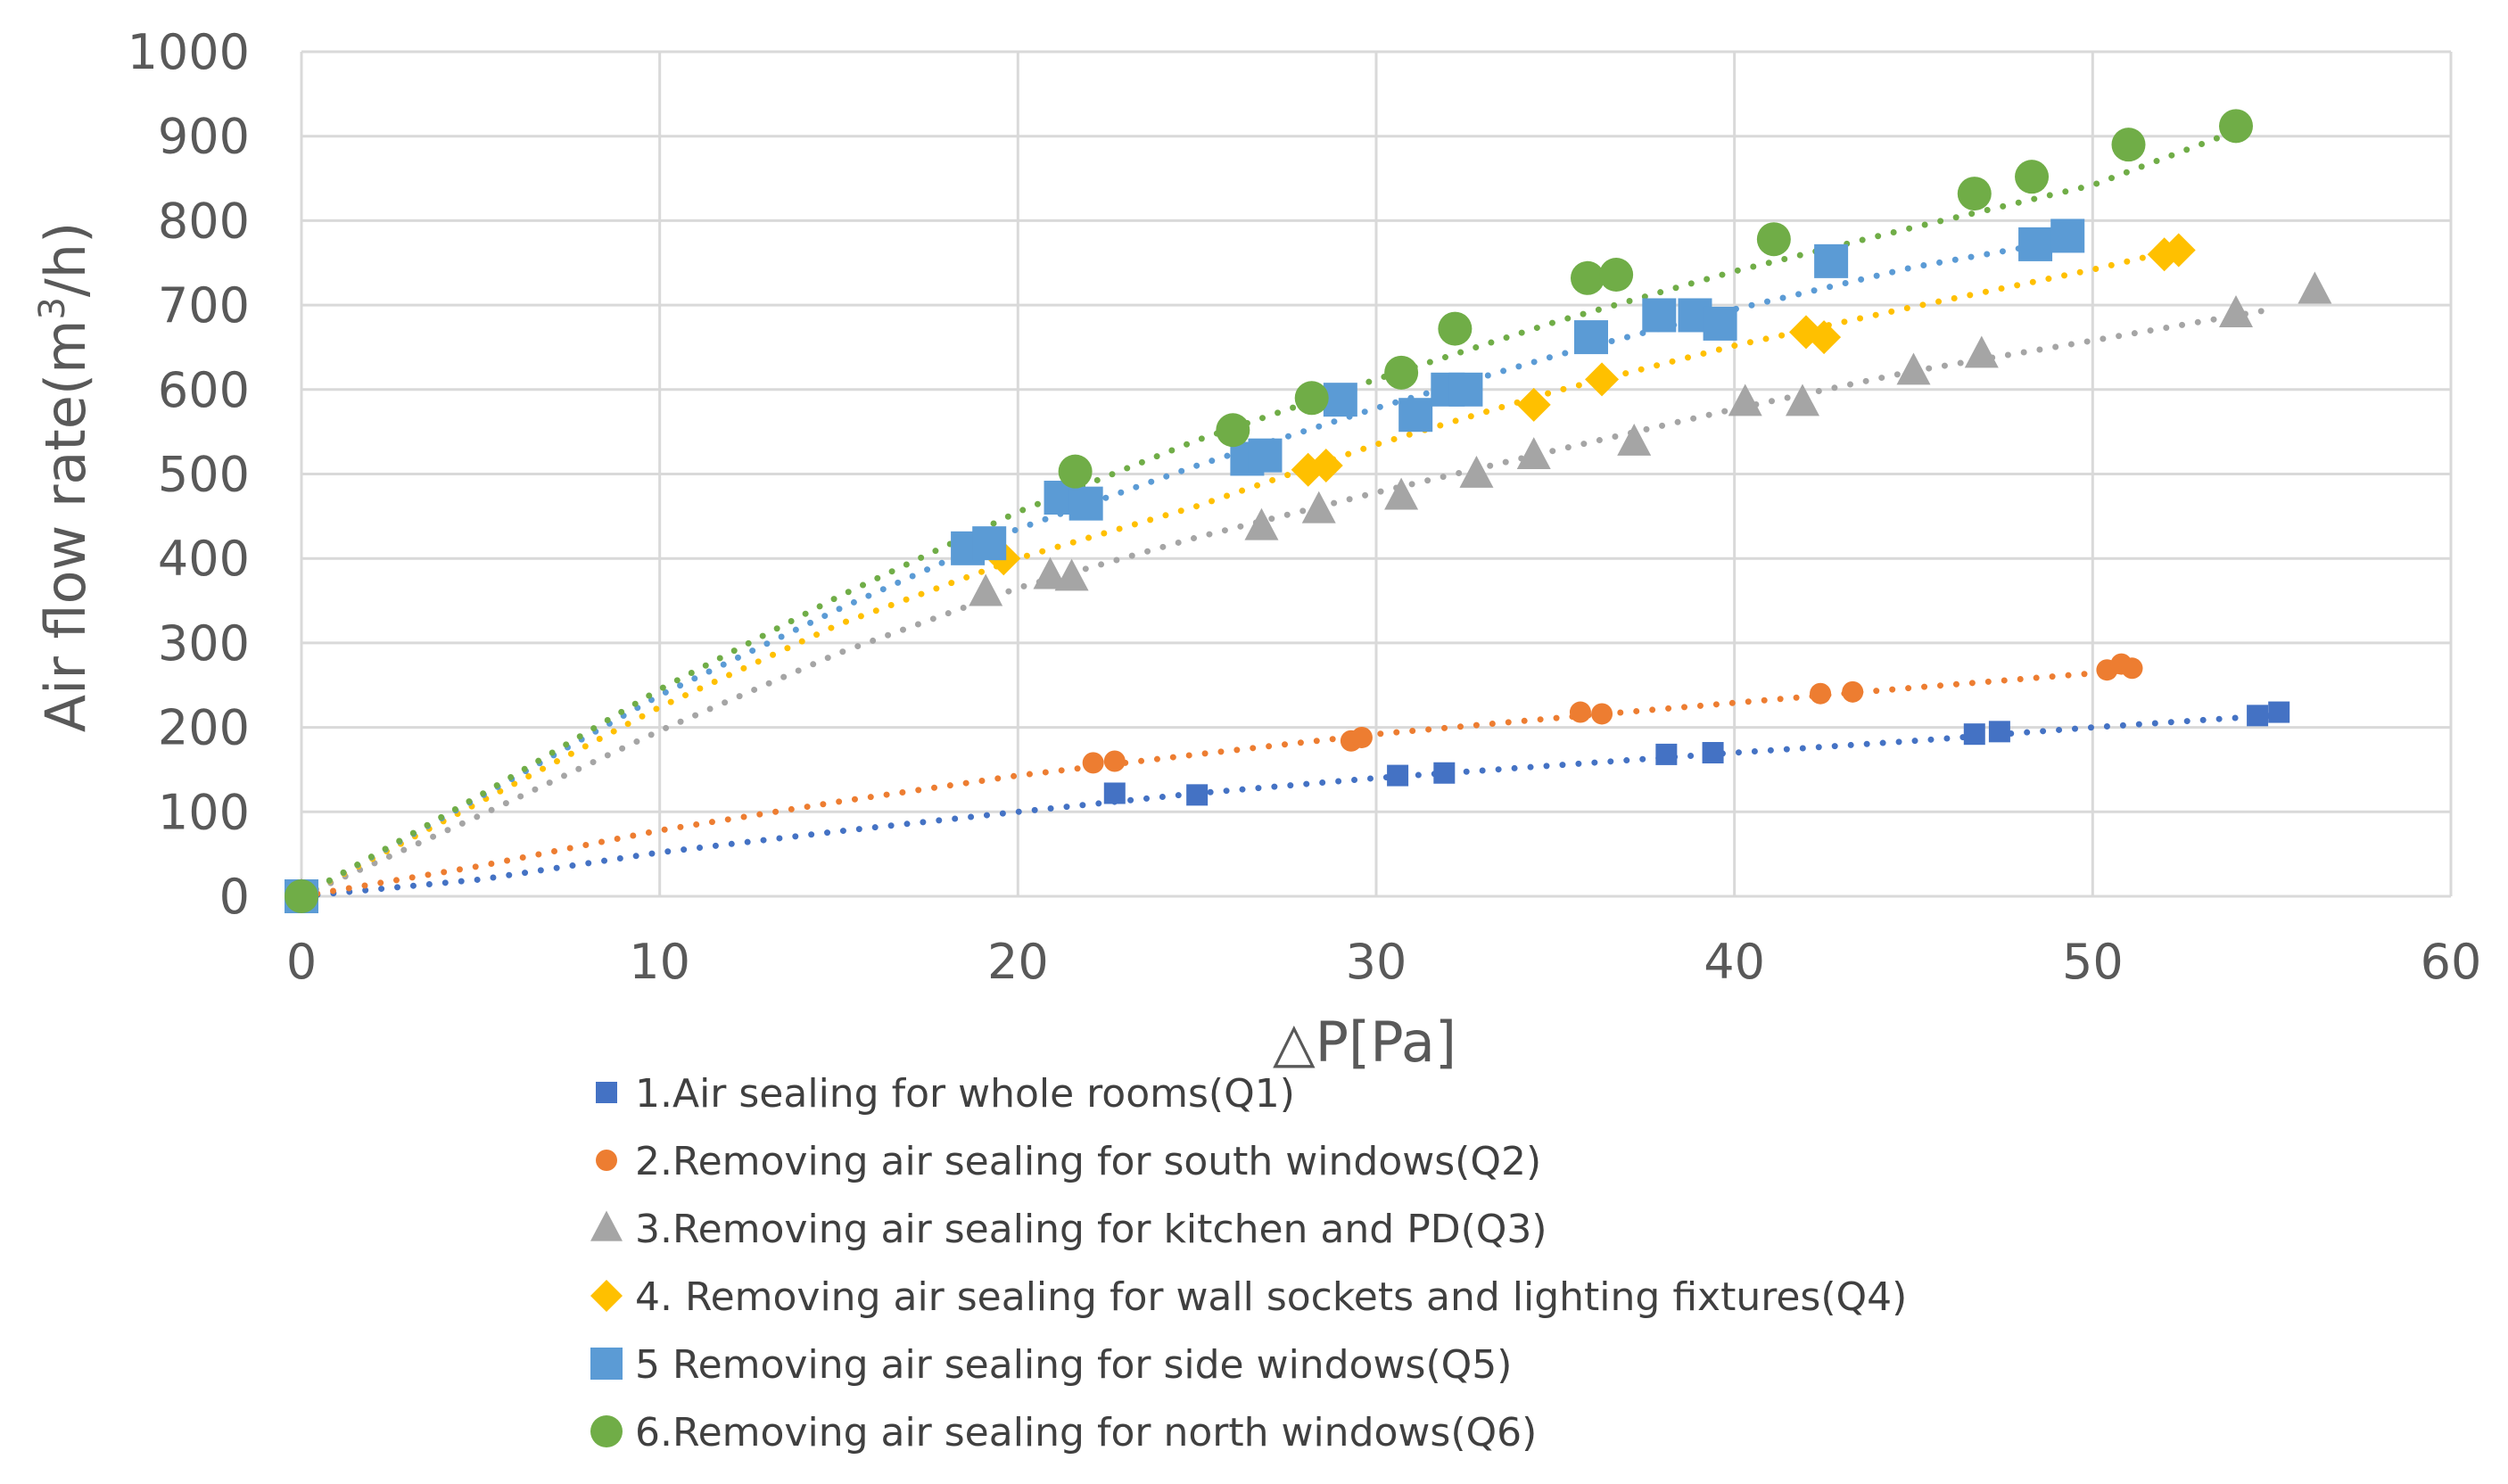 This screenshot has height=1484, width=2508. I want to click on legend-label-series-1: 1.Air sealing for whole rooms(Q1), so click(965, 1094).